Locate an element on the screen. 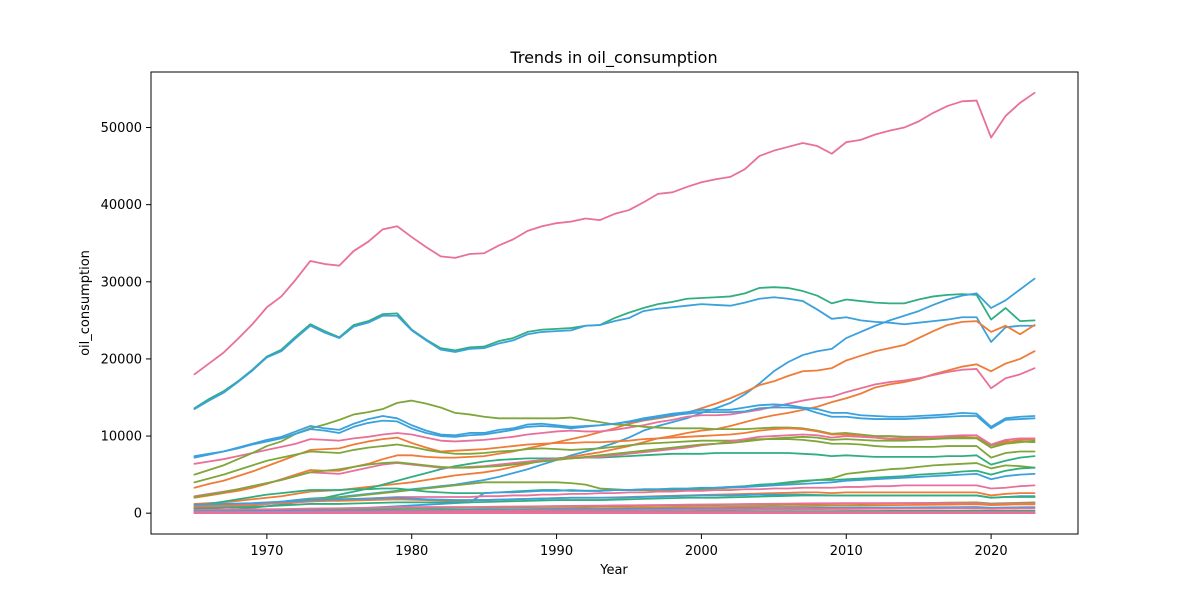 Image resolution: width=1200 pixels, height=600 pixels. chart-title: Trends in oil_consumption is located at coordinates (613, 58).